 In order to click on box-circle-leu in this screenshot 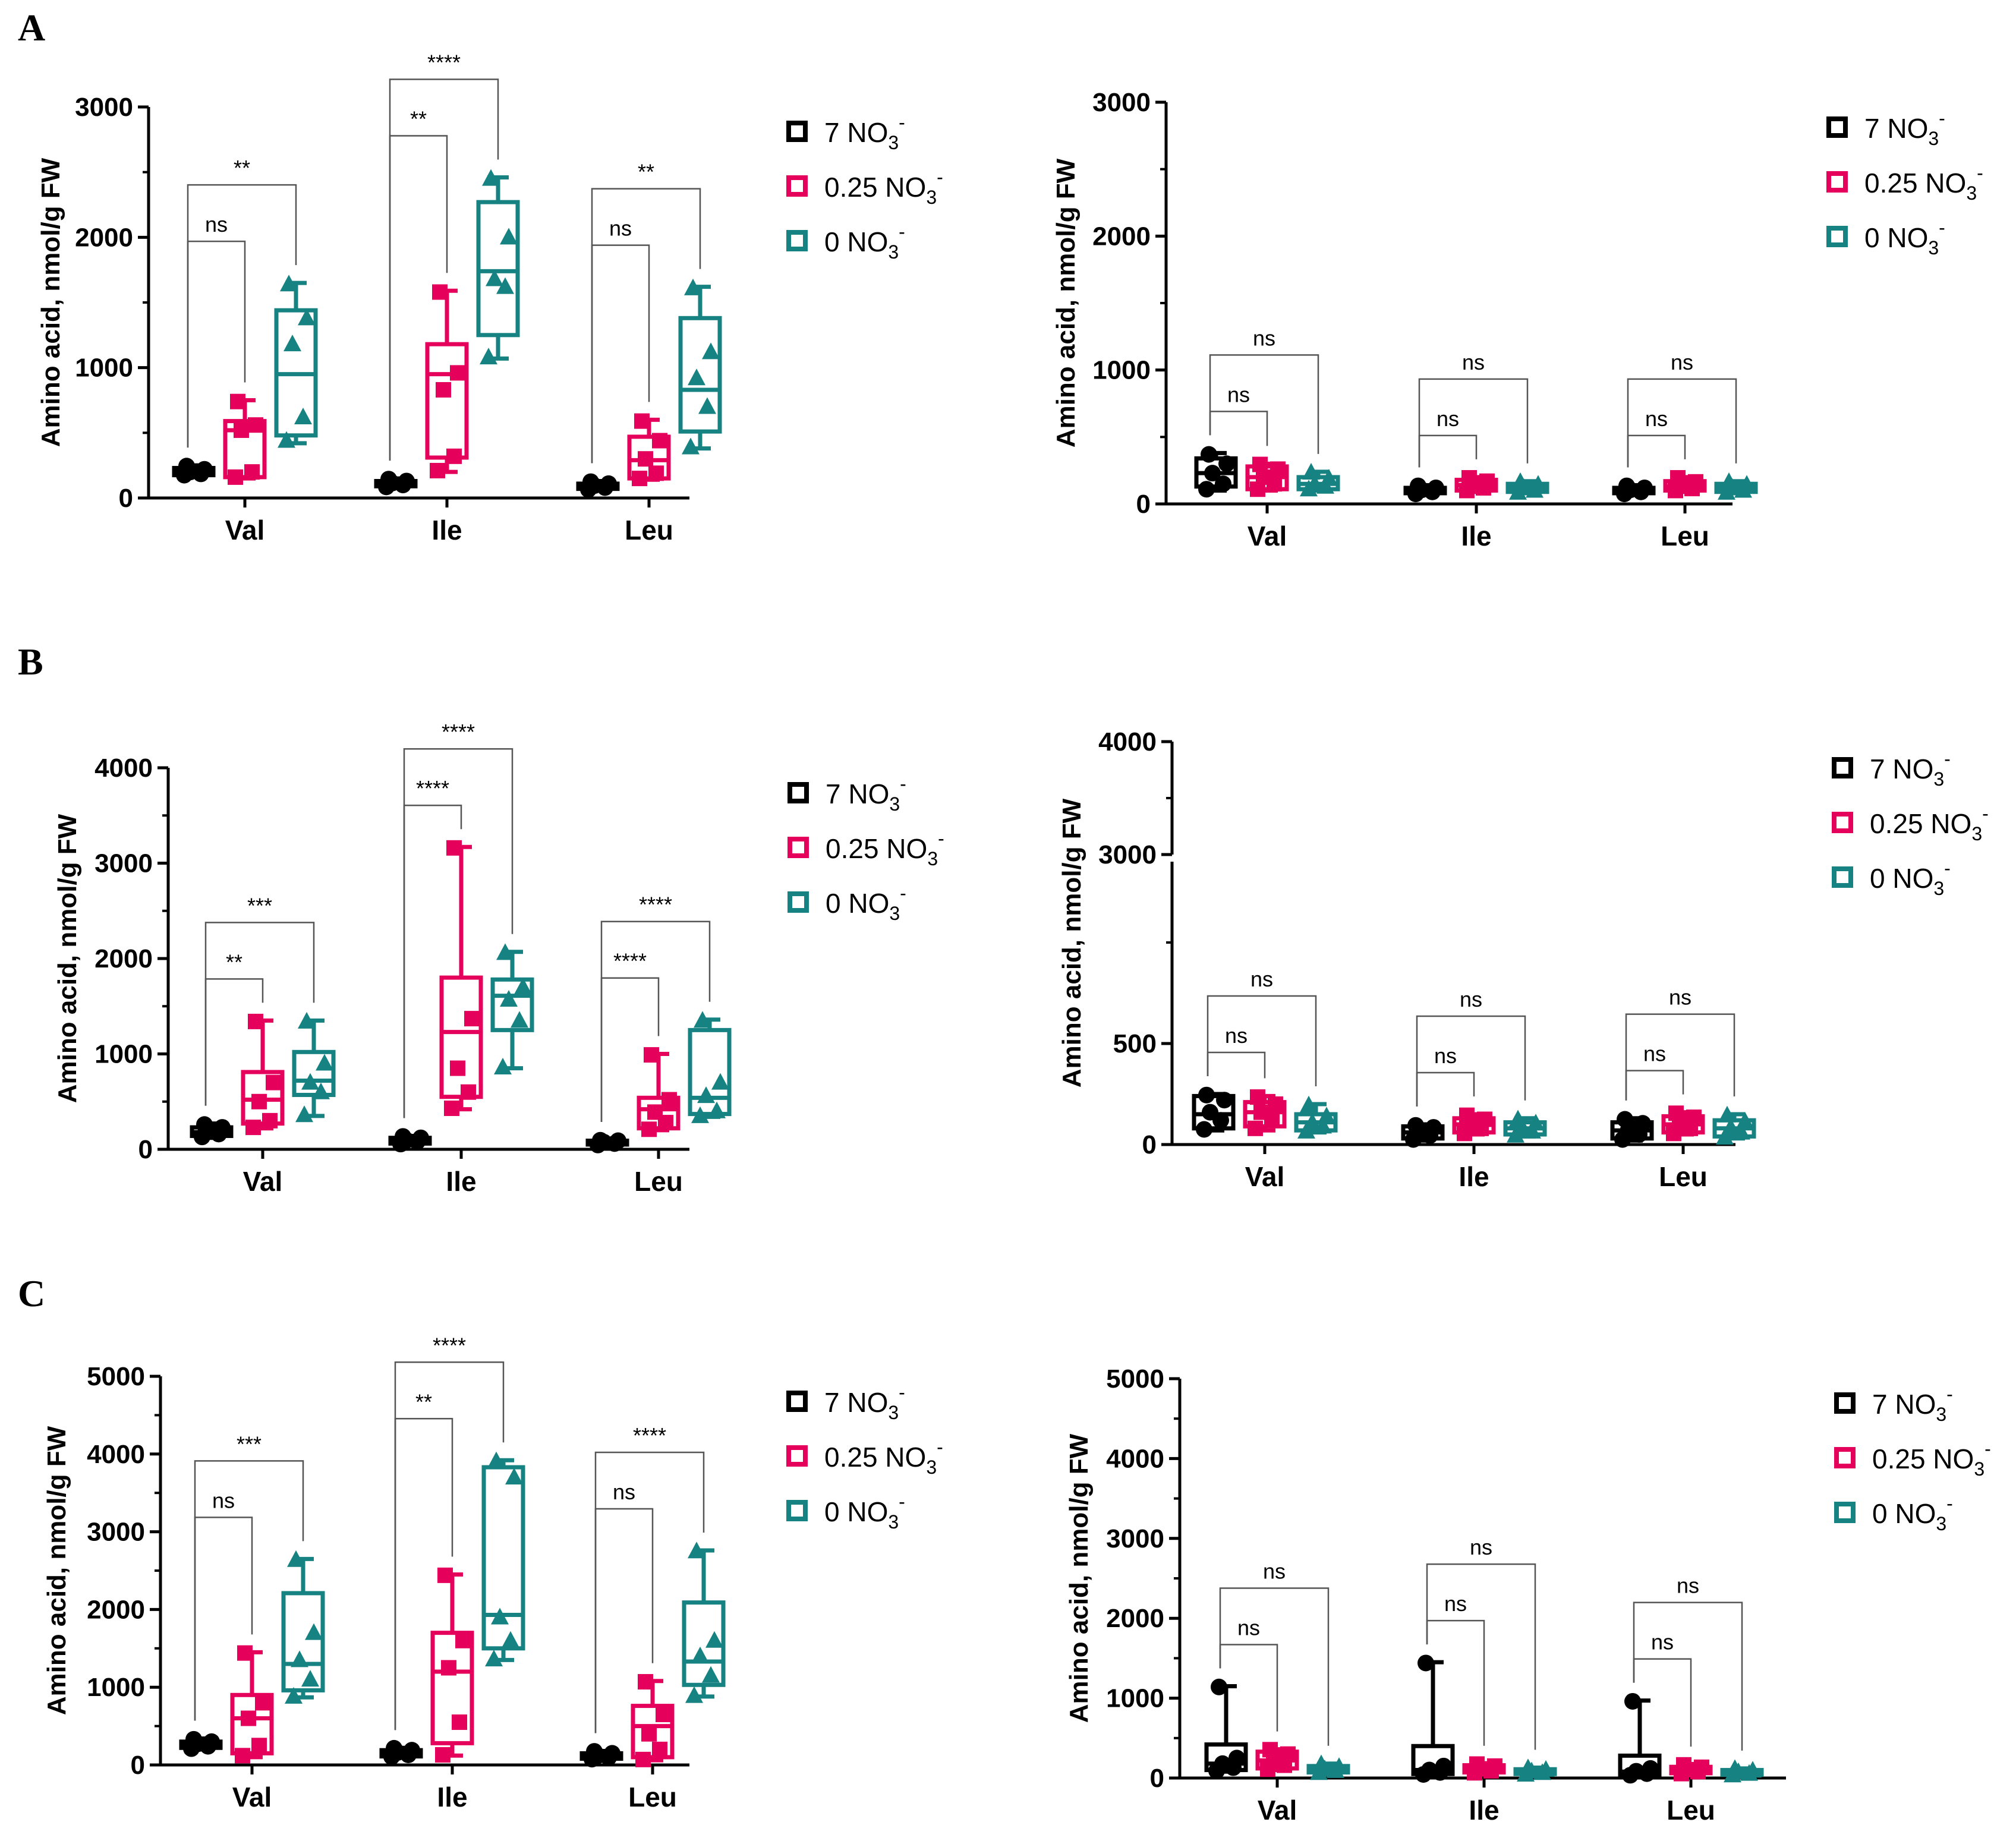, I will do `click(607, 1142)`.